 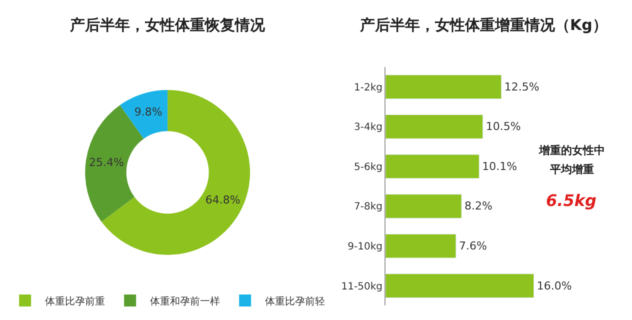 I want to click on y-tick-label: 11-50kg, so click(x=362, y=286).